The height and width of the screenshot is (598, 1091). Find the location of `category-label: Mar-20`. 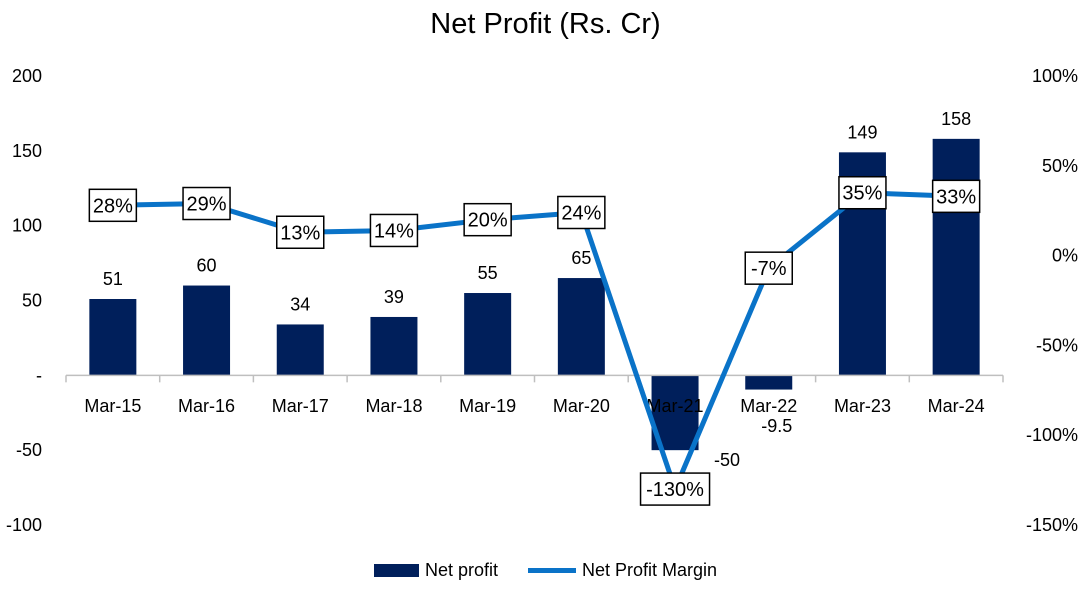

category-label: Mar-20 is located at coordinates (581, 406).